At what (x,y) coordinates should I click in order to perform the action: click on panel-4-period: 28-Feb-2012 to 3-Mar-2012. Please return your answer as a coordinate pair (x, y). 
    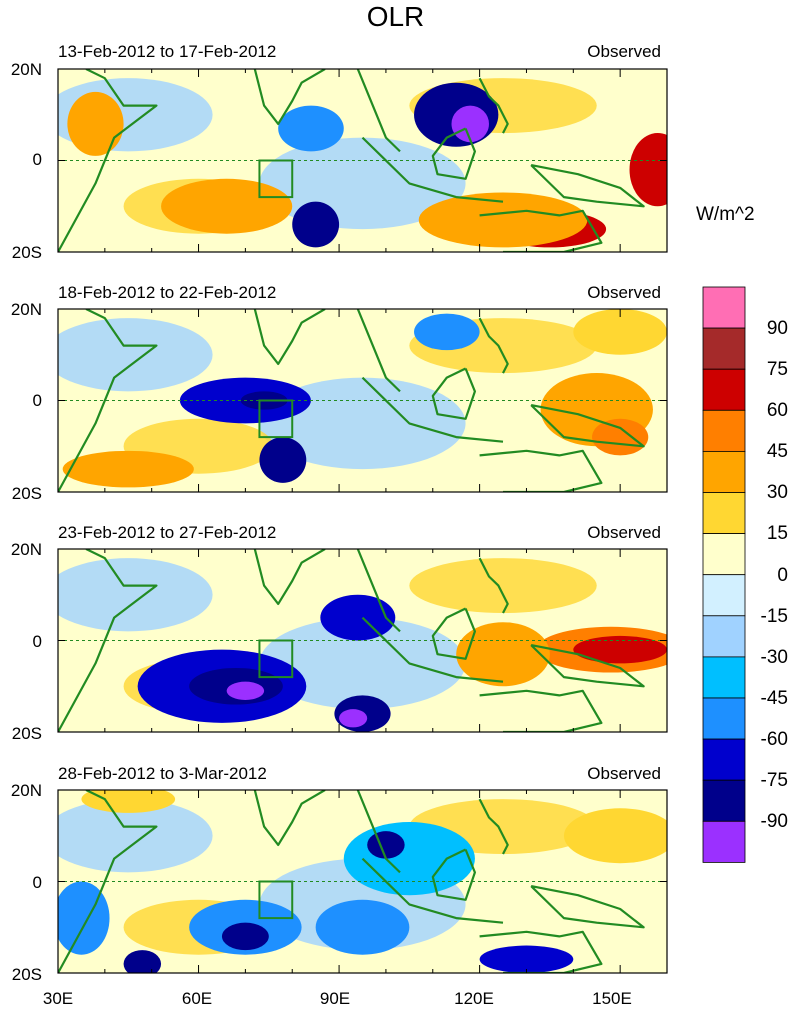
    Looking at the image, I should click on (162, 773).